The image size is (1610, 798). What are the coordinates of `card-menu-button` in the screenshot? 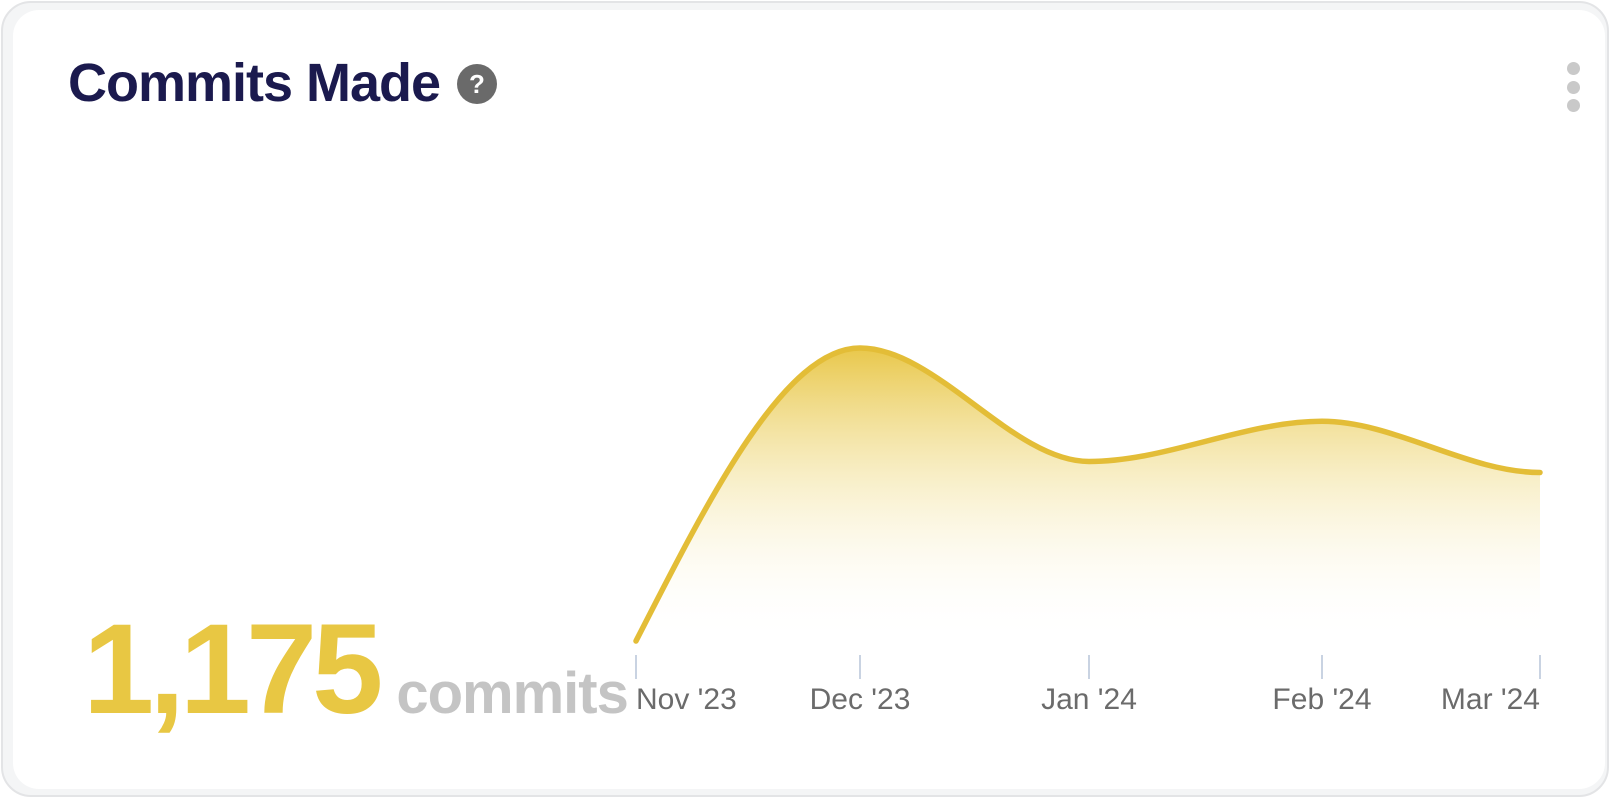 It's located at (1573, 87).